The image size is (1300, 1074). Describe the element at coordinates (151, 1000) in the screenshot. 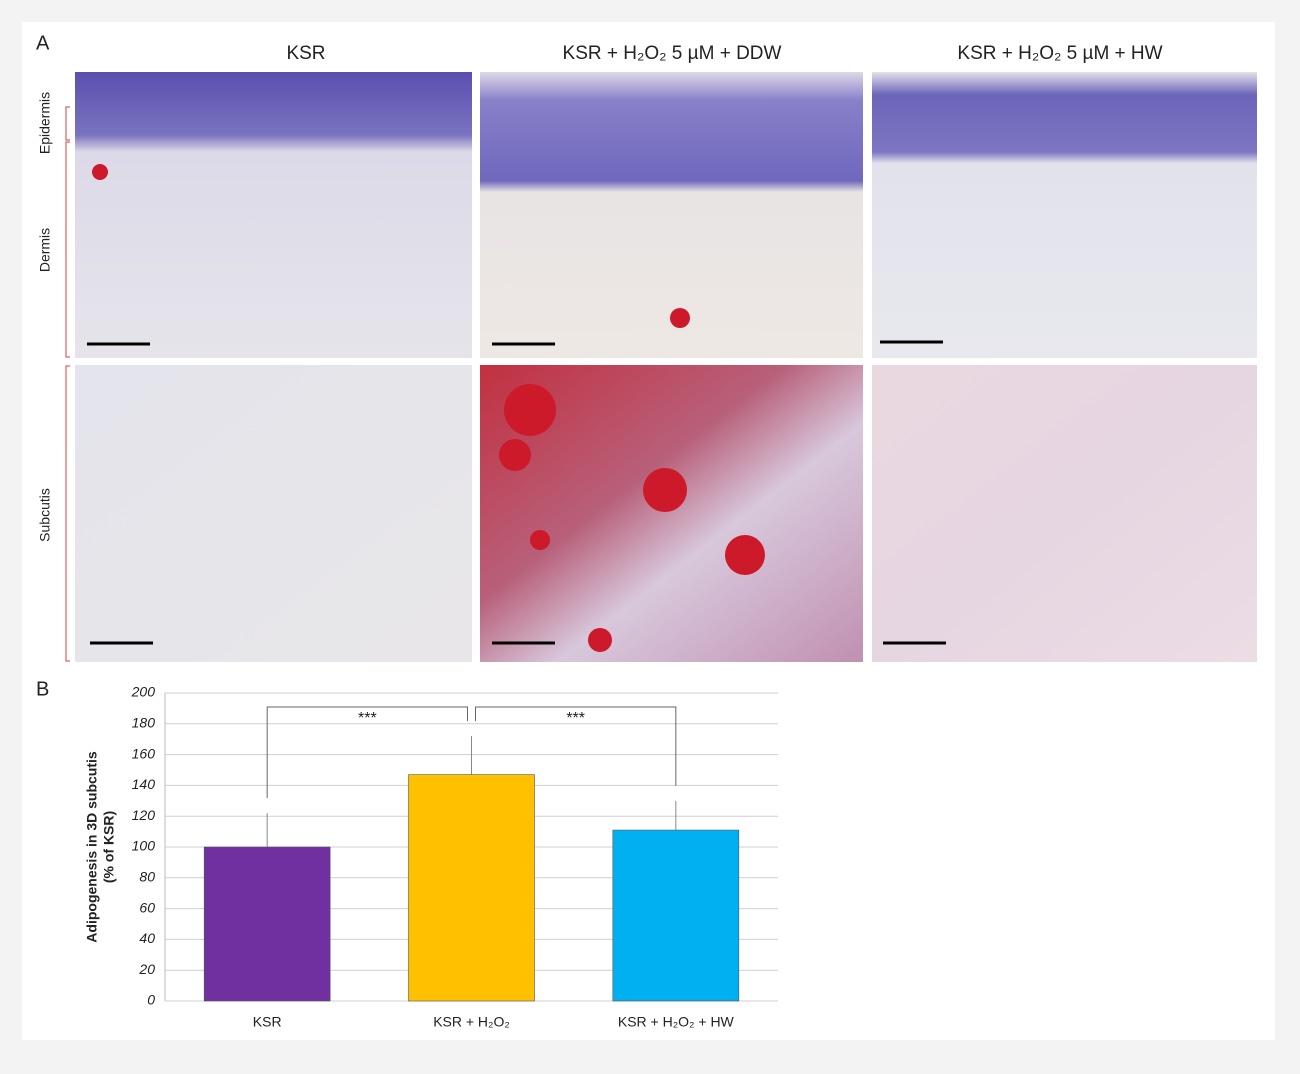

I see `y-tick-label: 0` at that location.